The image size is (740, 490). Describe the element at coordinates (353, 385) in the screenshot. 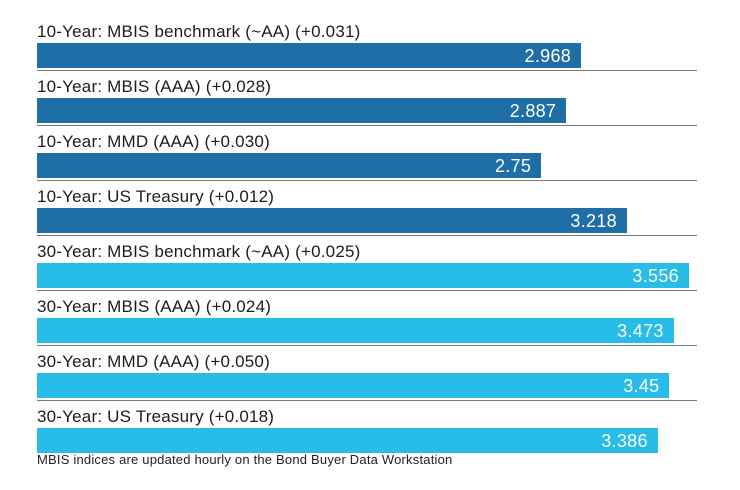

I see `bar: 3.45` at that location.